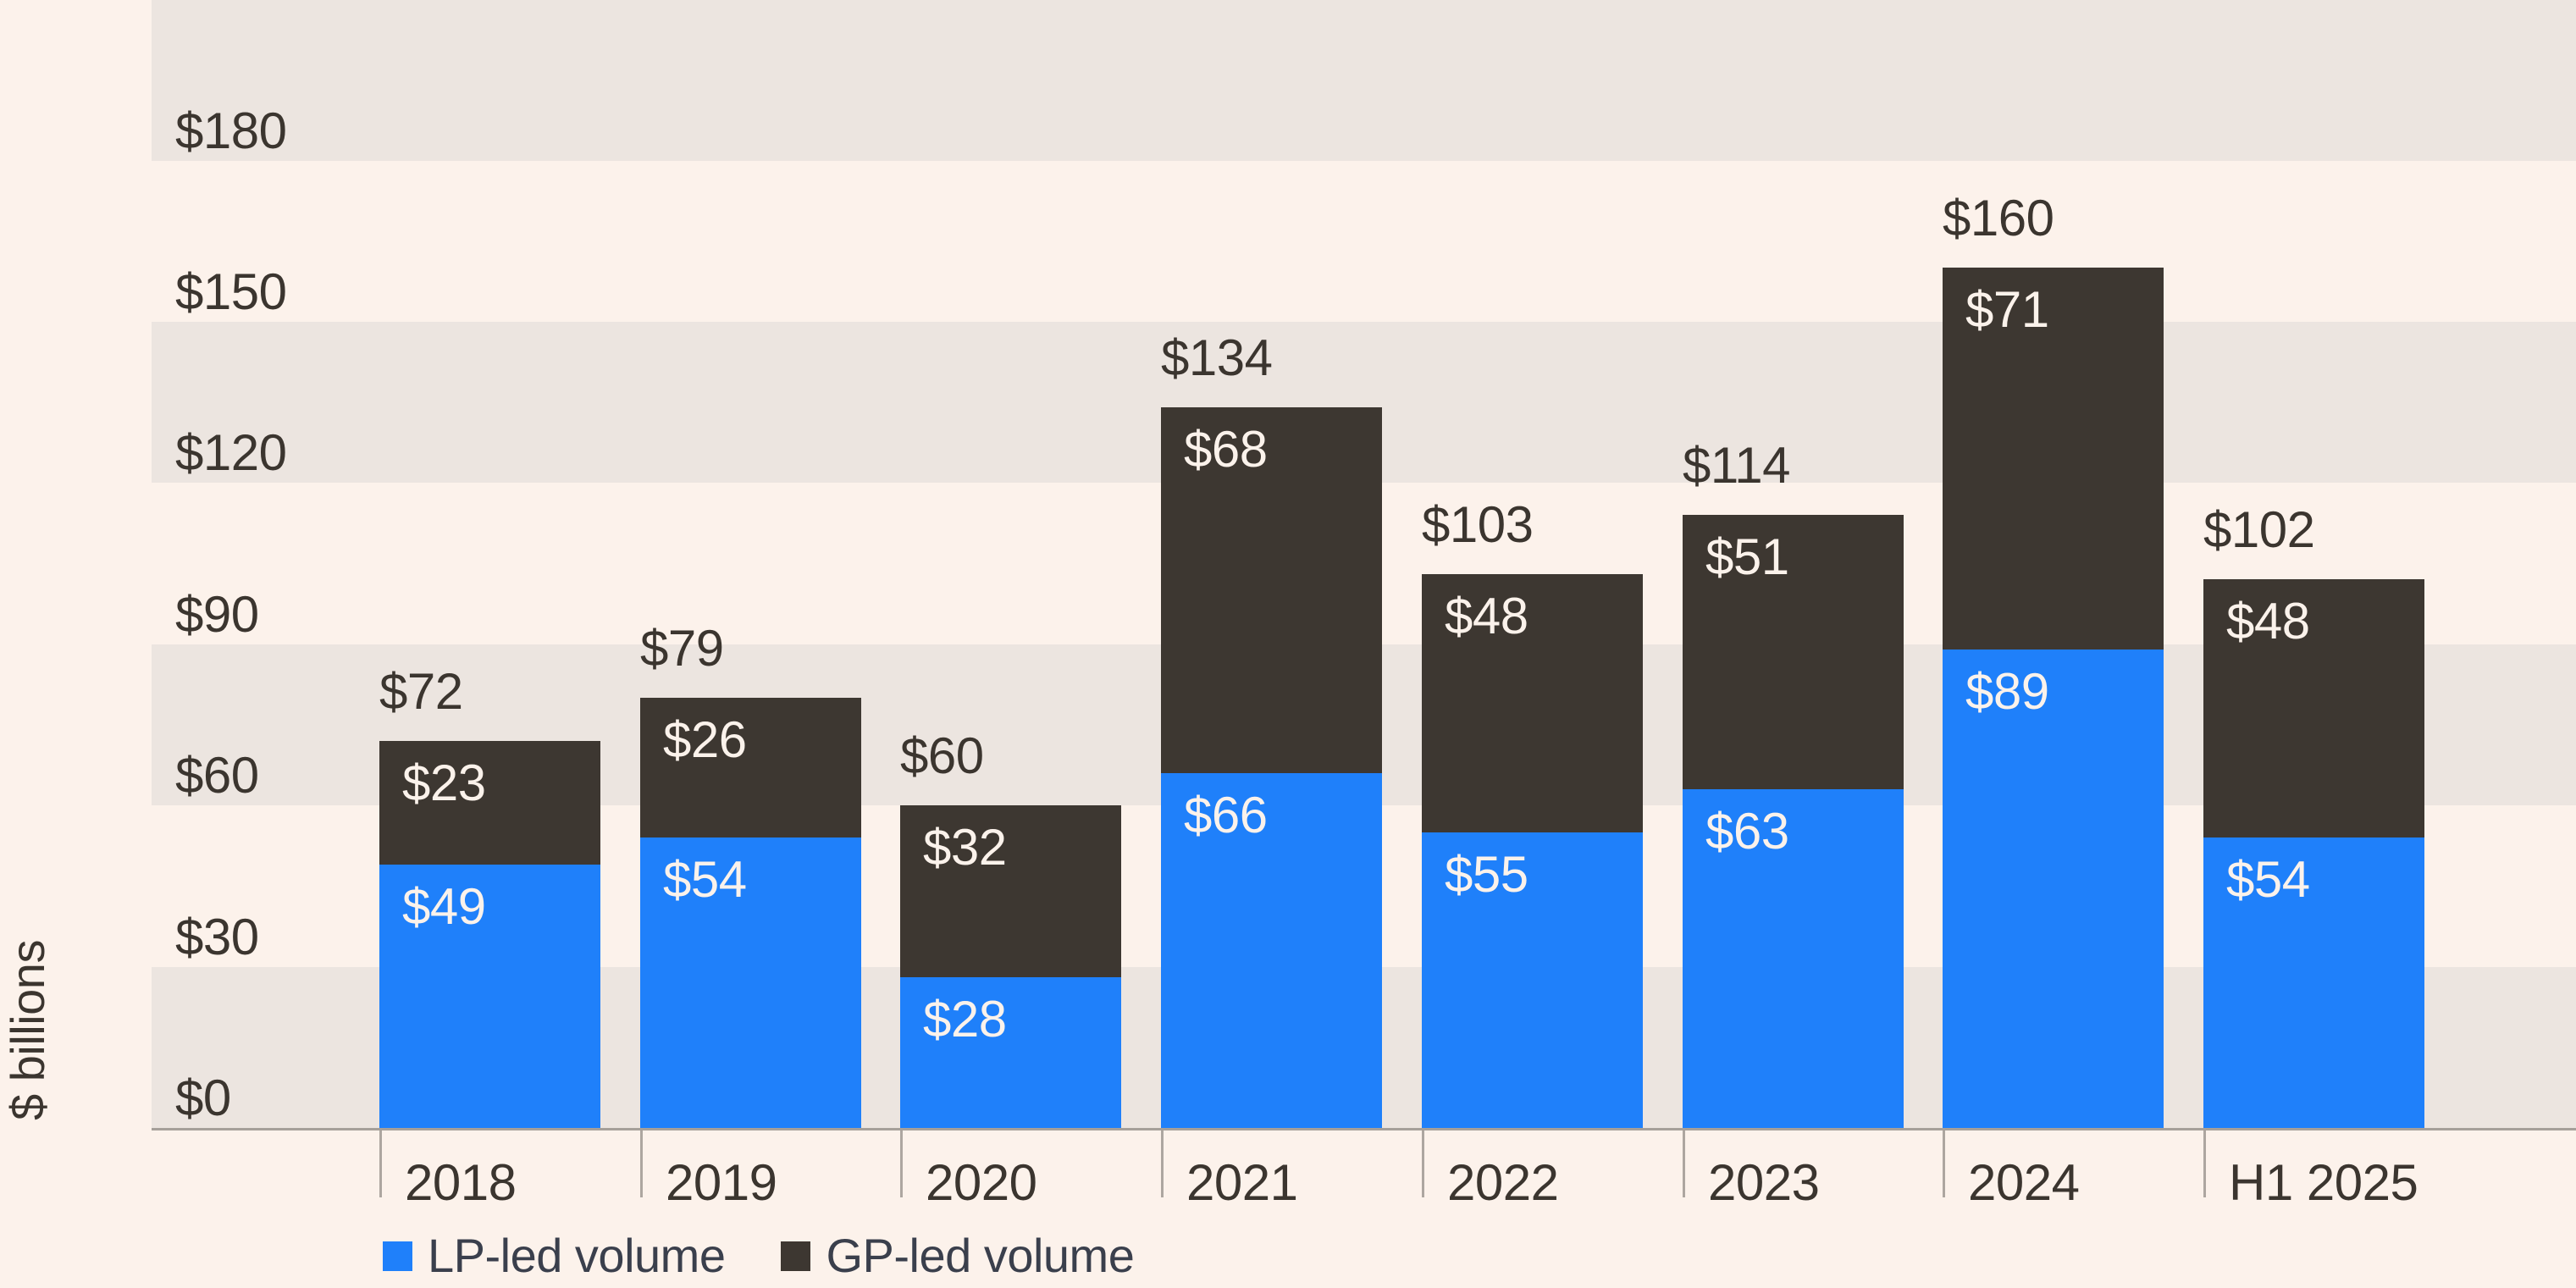  What do you see at coordinates (721, 1182) in the screenshot?
I see `x-axis-category-label: 2019` at bounding box center [721, 1182].